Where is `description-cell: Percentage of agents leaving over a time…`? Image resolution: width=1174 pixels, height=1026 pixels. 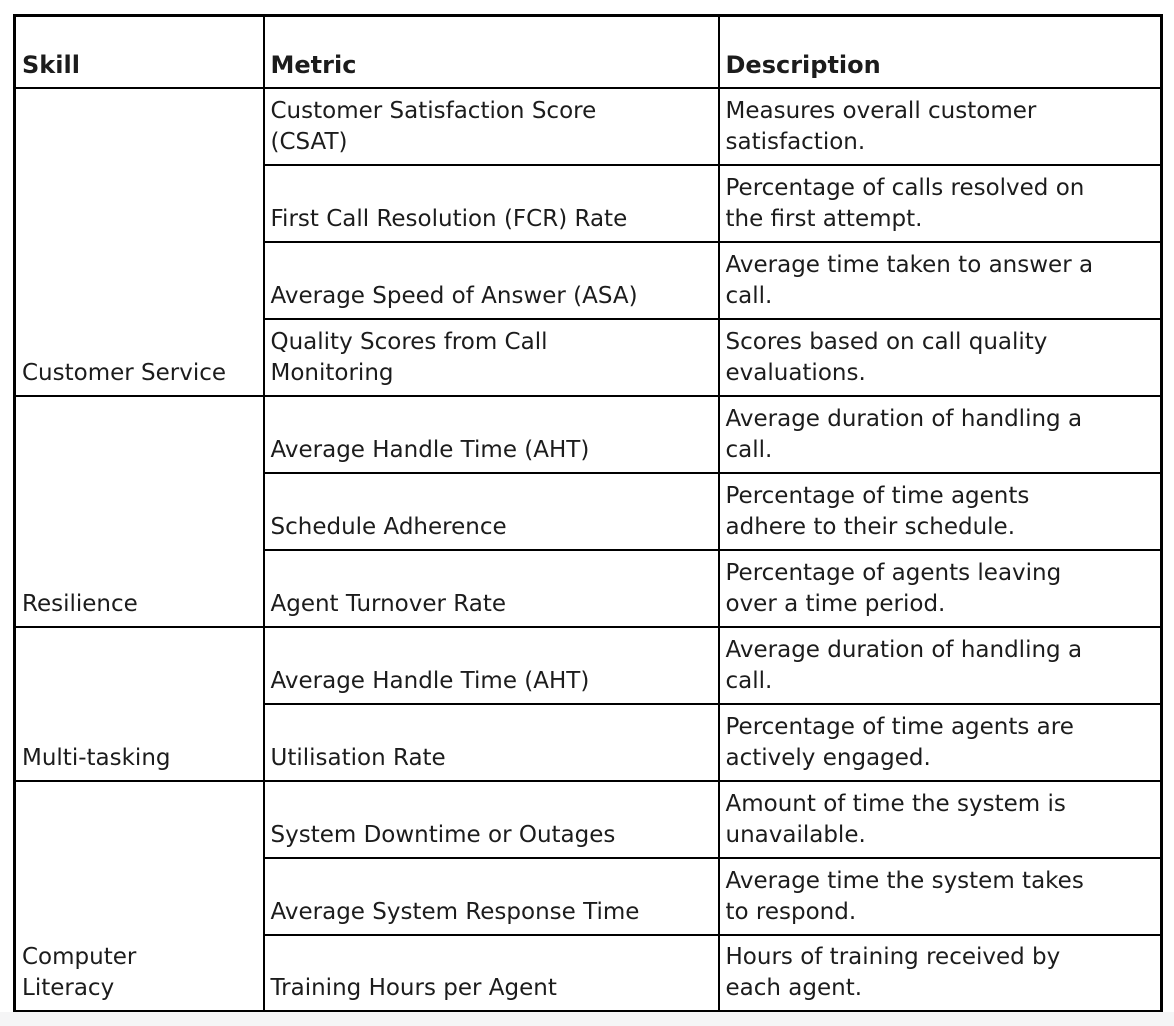
description-cell: Percentage of agents leaving over a time… is located at coordinates (940, 588).